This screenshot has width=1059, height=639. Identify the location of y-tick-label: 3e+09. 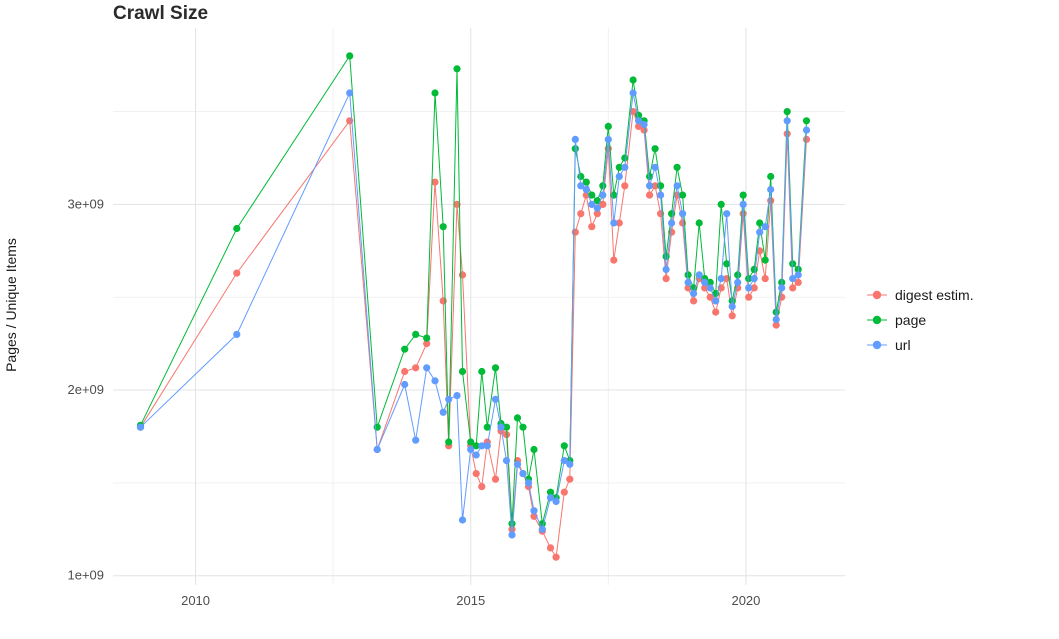
(85, 203).